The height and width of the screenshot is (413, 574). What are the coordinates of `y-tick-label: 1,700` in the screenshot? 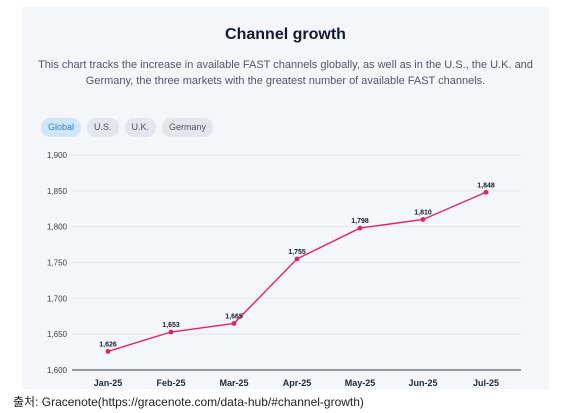 It's located at (57, 298).